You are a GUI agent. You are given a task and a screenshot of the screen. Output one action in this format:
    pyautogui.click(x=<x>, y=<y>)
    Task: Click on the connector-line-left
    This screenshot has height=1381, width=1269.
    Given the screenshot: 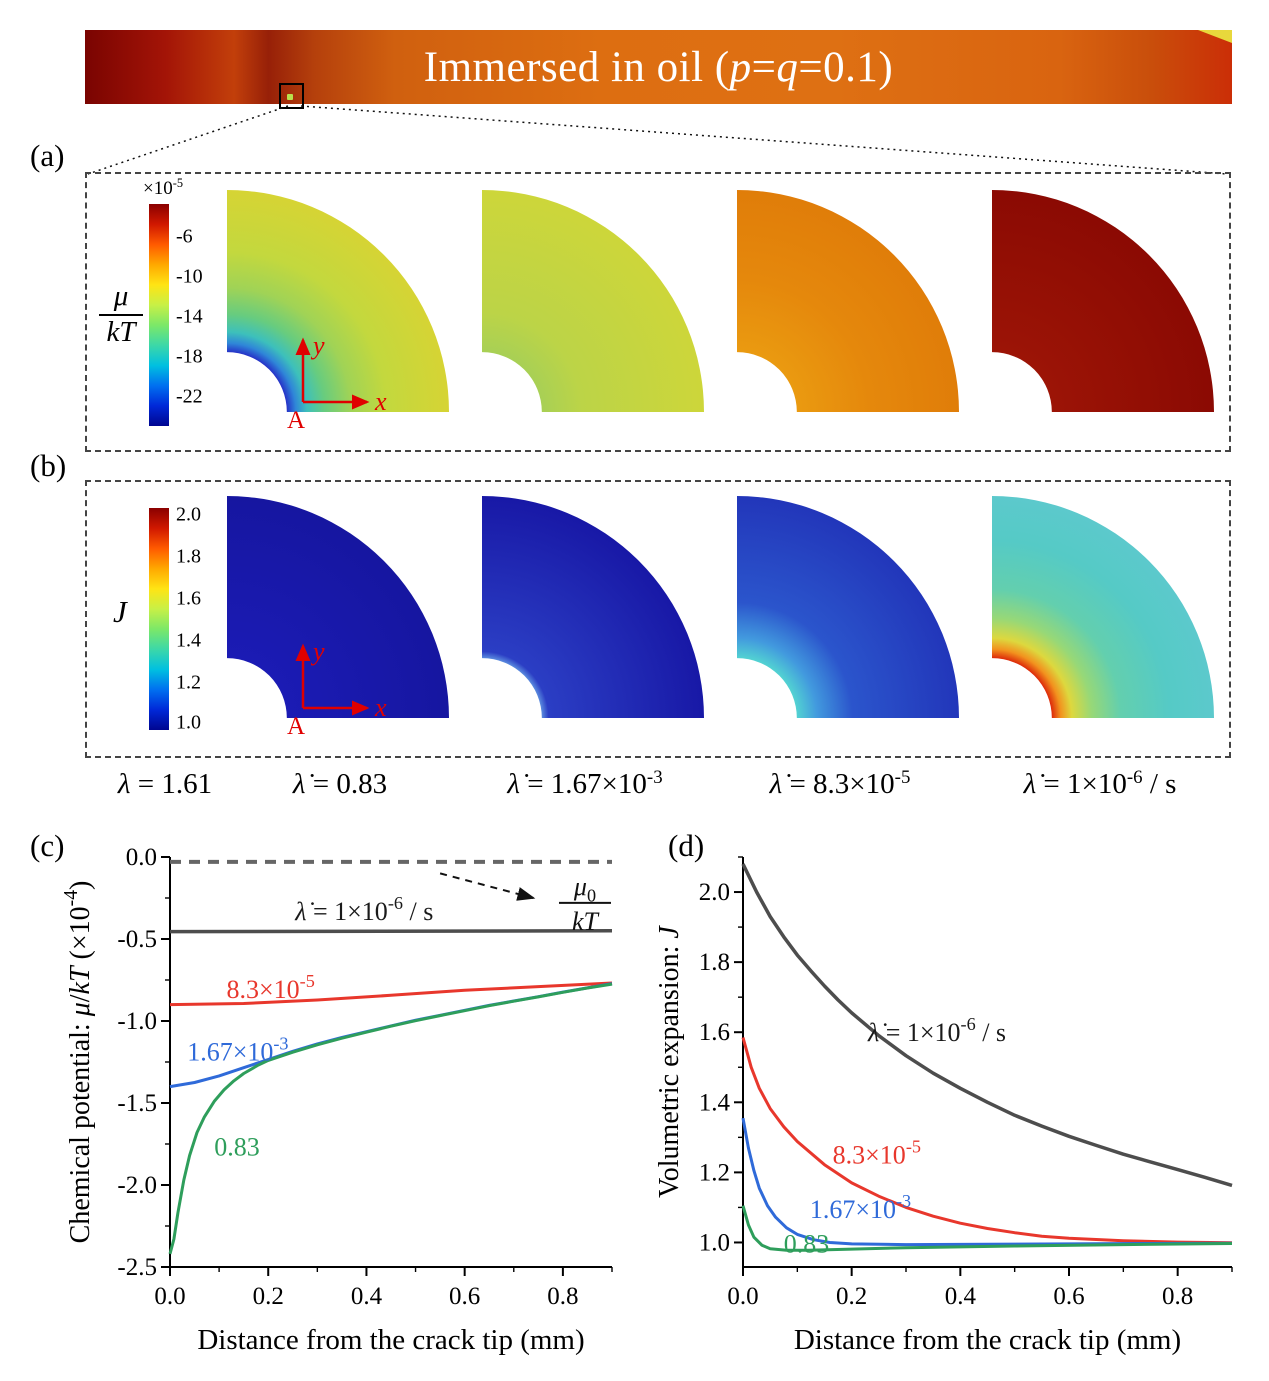 What is the action you would take?
    pyautogui.click(x=188, y=140)
    